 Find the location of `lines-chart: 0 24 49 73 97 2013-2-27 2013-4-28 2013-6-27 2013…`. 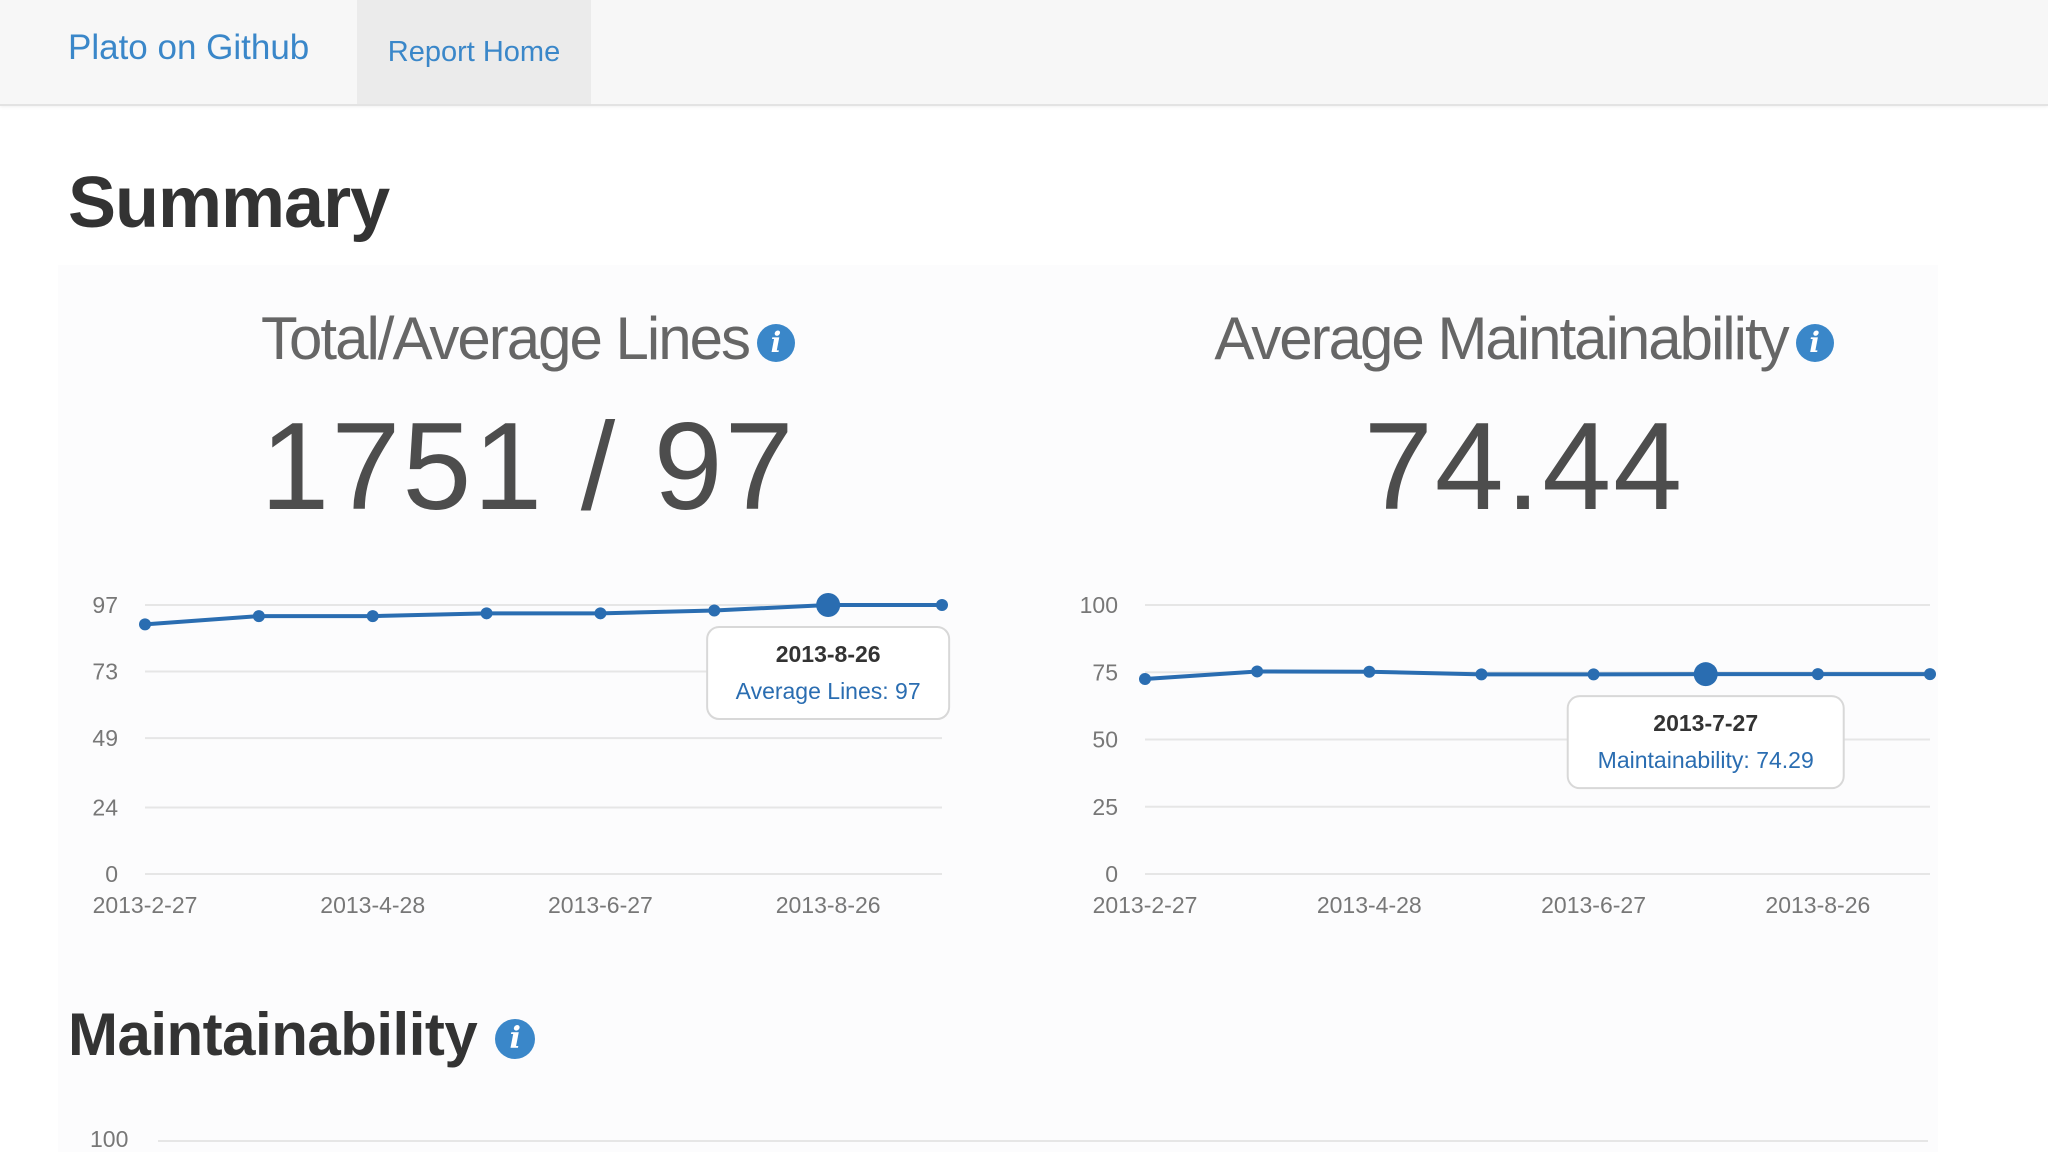

lines-chart: 0 24 49 73 97 2013-2-27 2013-4-28 2013-6-27 2013… is located at coordinates (521, 755).